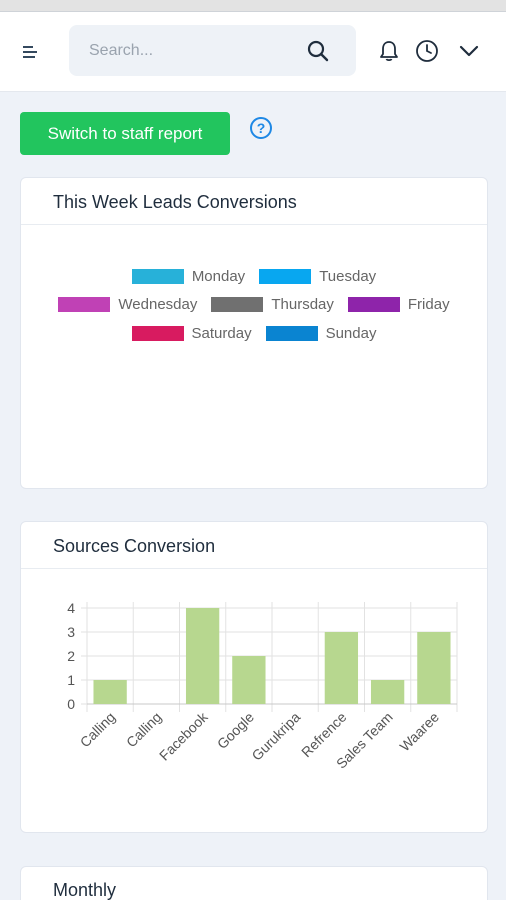  Describe the element at coordinates (254, 276) in the screenshot. I see `legend-row: Monday Tuesday` at that location.